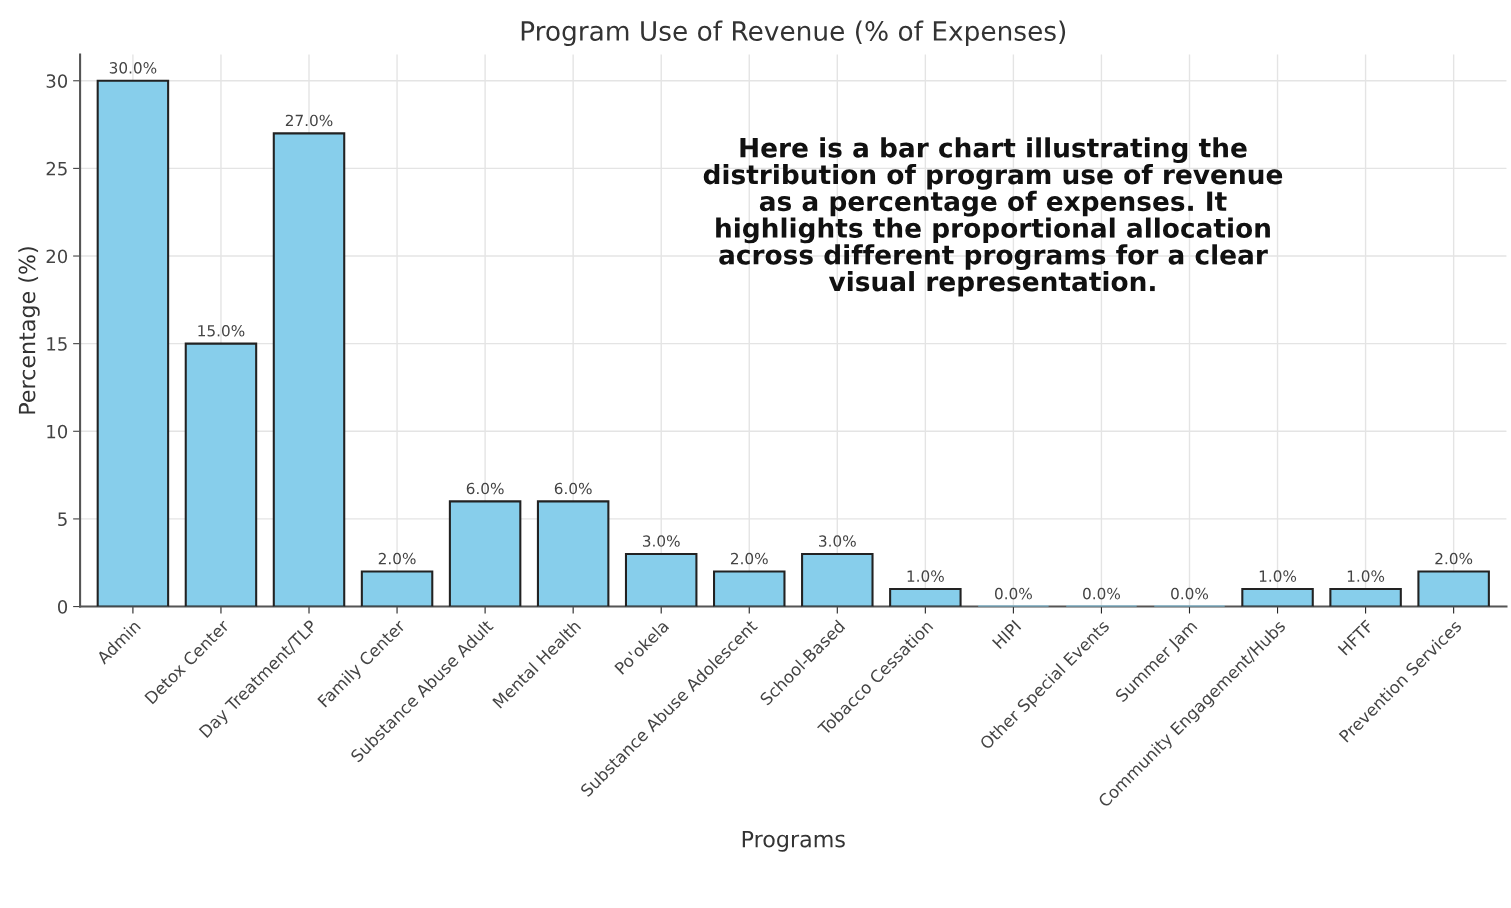 The height and width of the screenshot is (908, 1511). I want to click on y-axis-title: Percentage (%), so click(29, 330).